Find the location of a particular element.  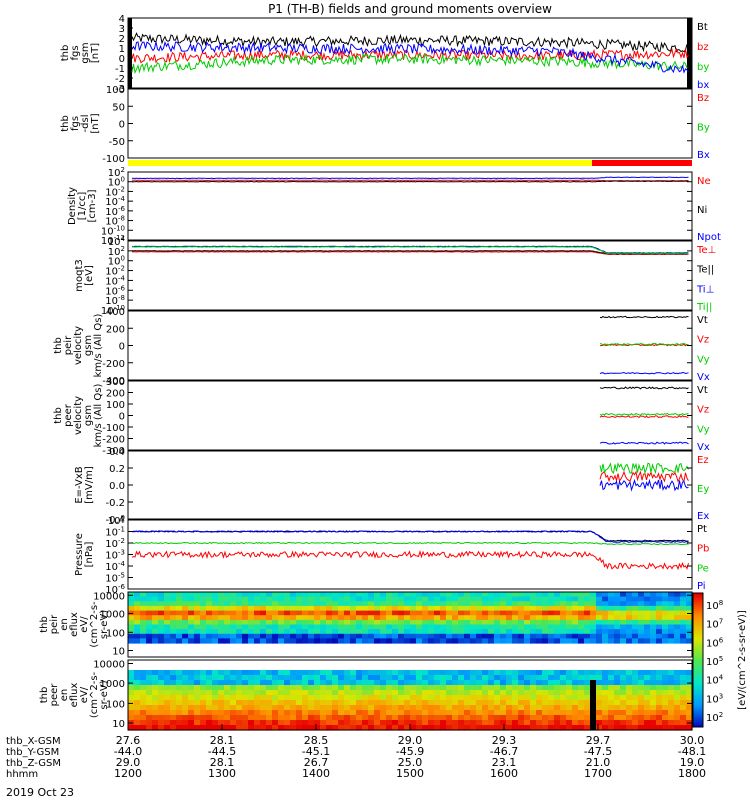

legend-Ti⊥: Ti⊥ is located at coordinates (705, 289).